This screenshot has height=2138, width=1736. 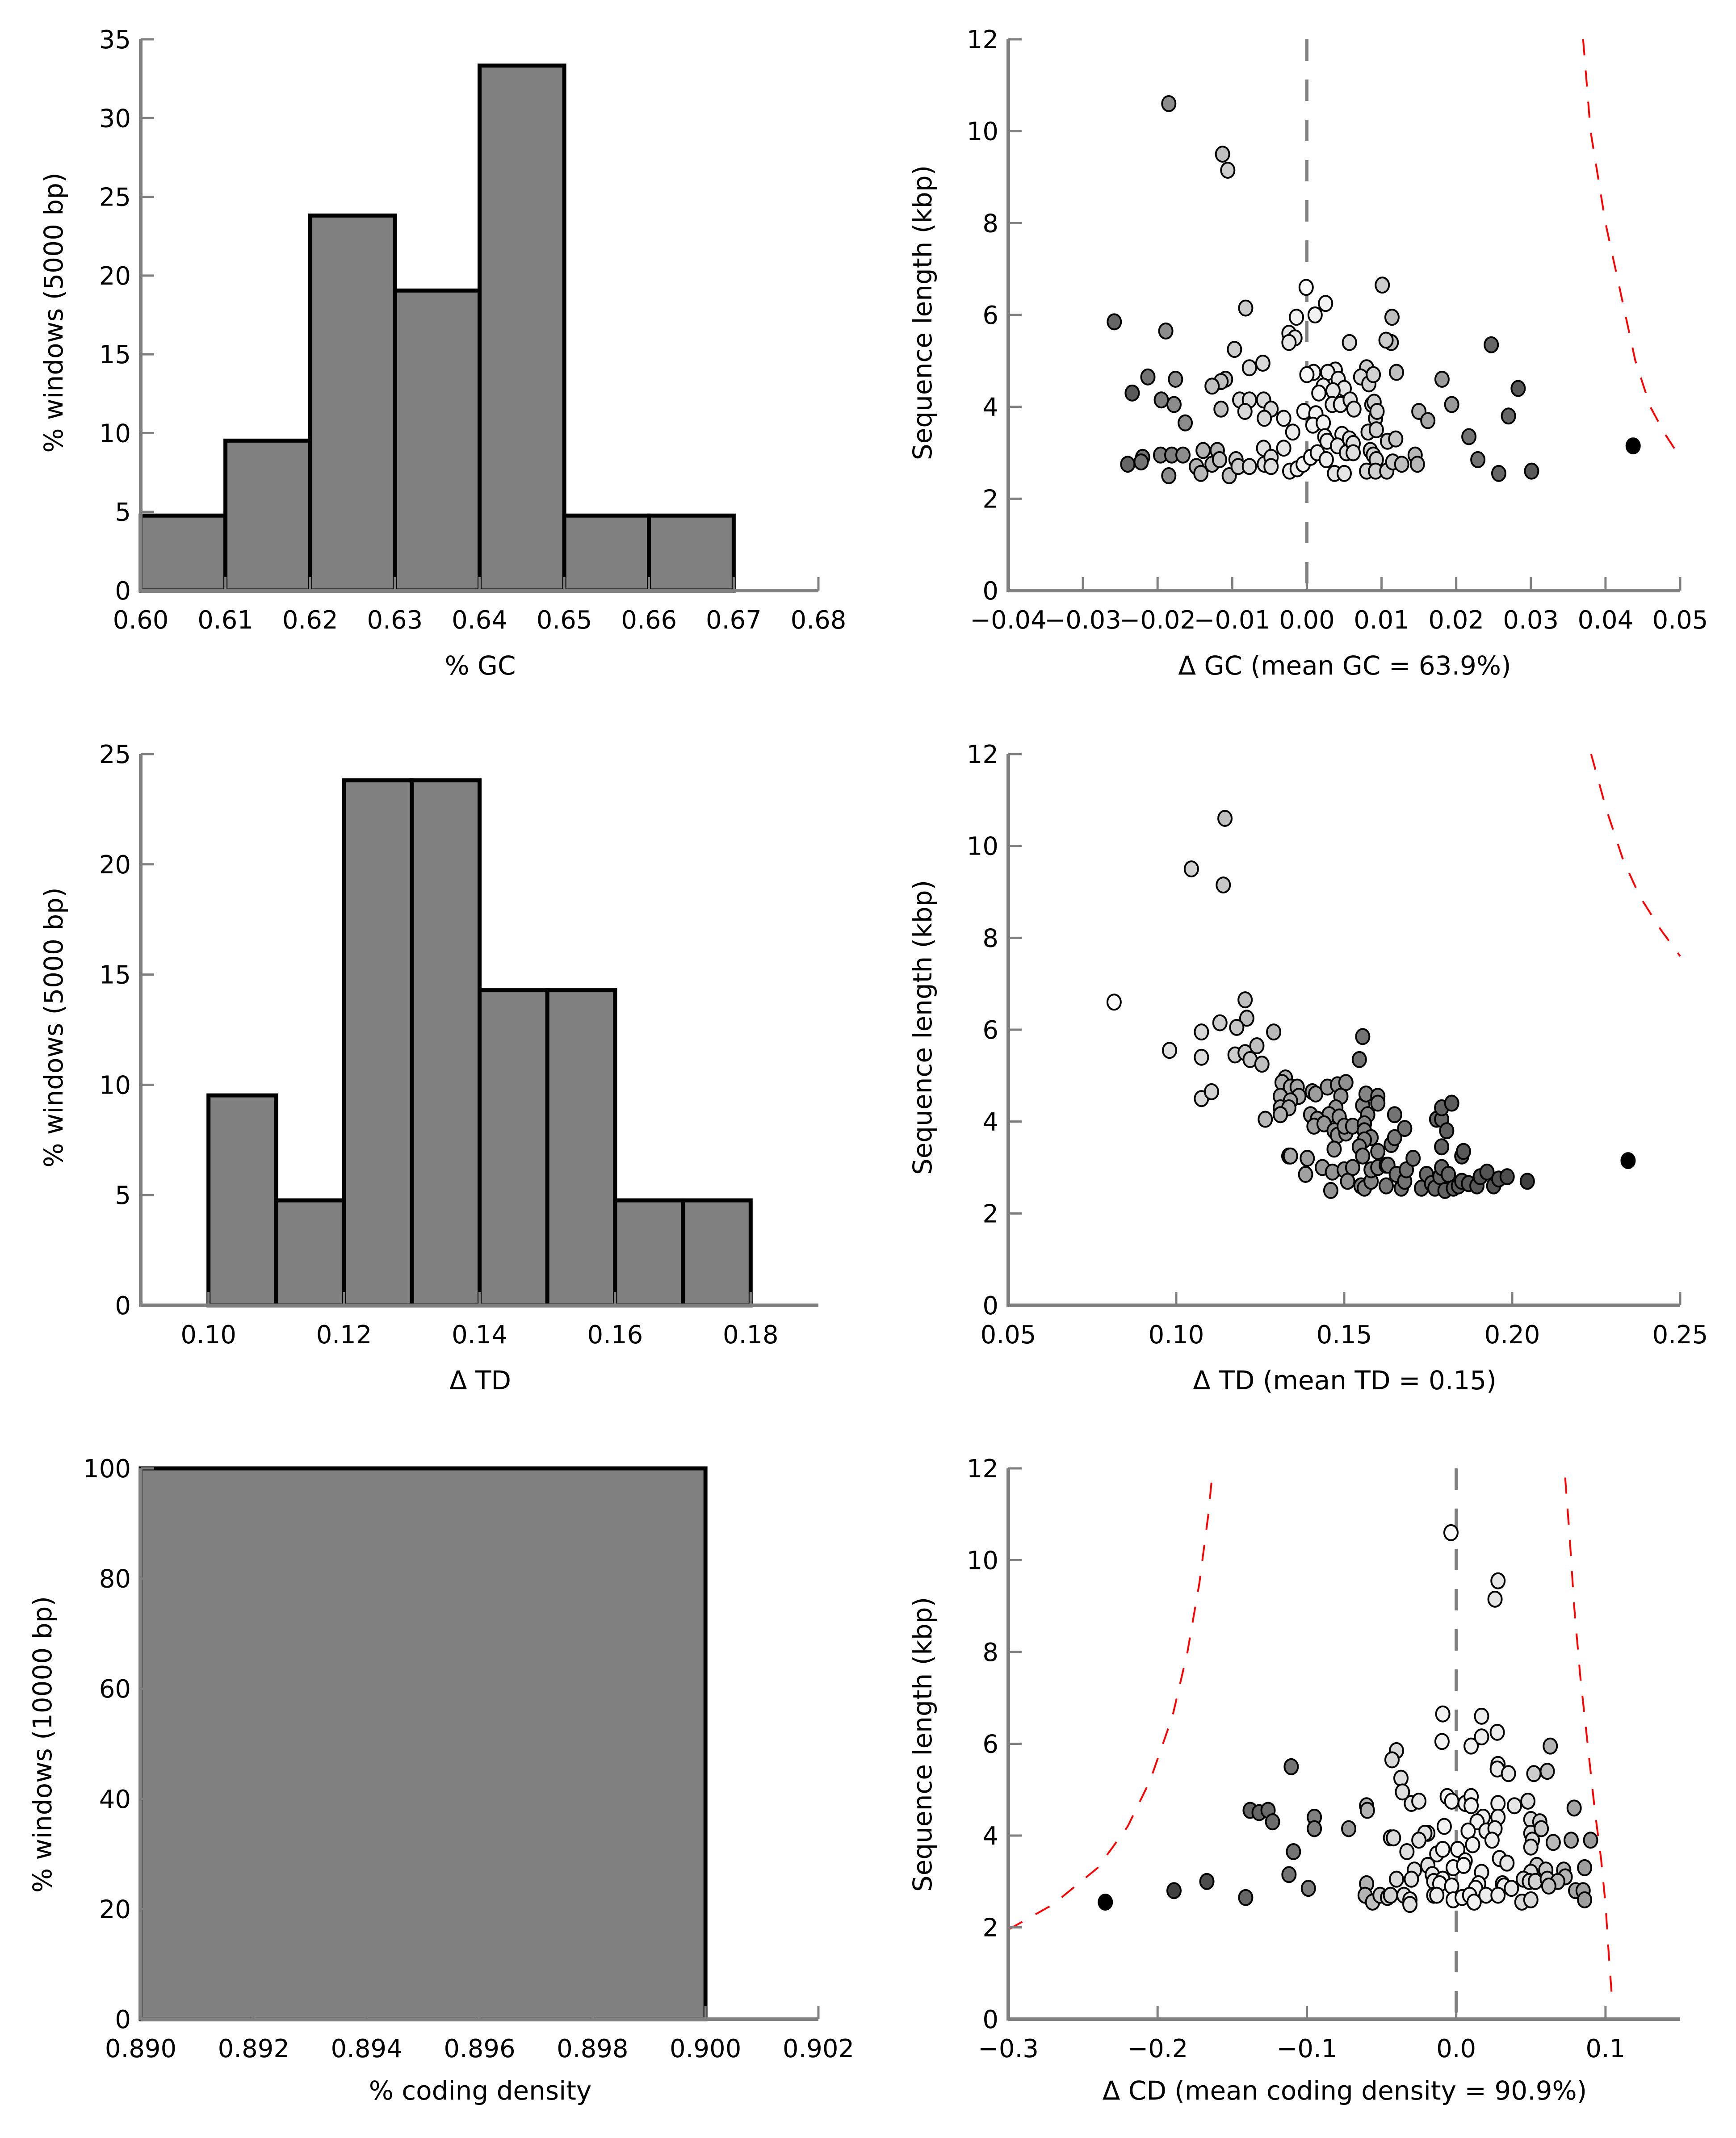 What do you see at coordinates (990, 316) in the screenshot?
I see `gc-scatter-ytick-label: 6` at bounding box center [990, 316].